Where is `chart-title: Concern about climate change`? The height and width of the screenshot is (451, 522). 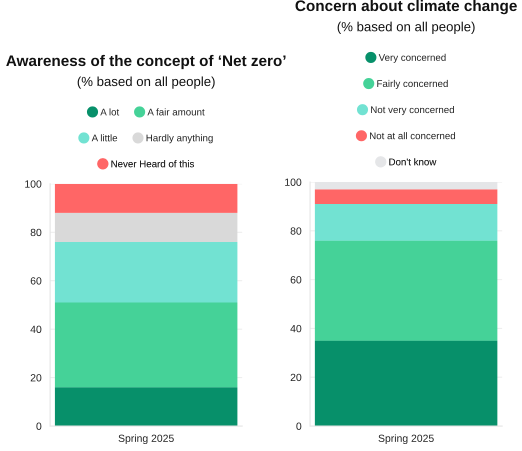 chart-title: Concern about climate change is located at coordinates (406, 7).